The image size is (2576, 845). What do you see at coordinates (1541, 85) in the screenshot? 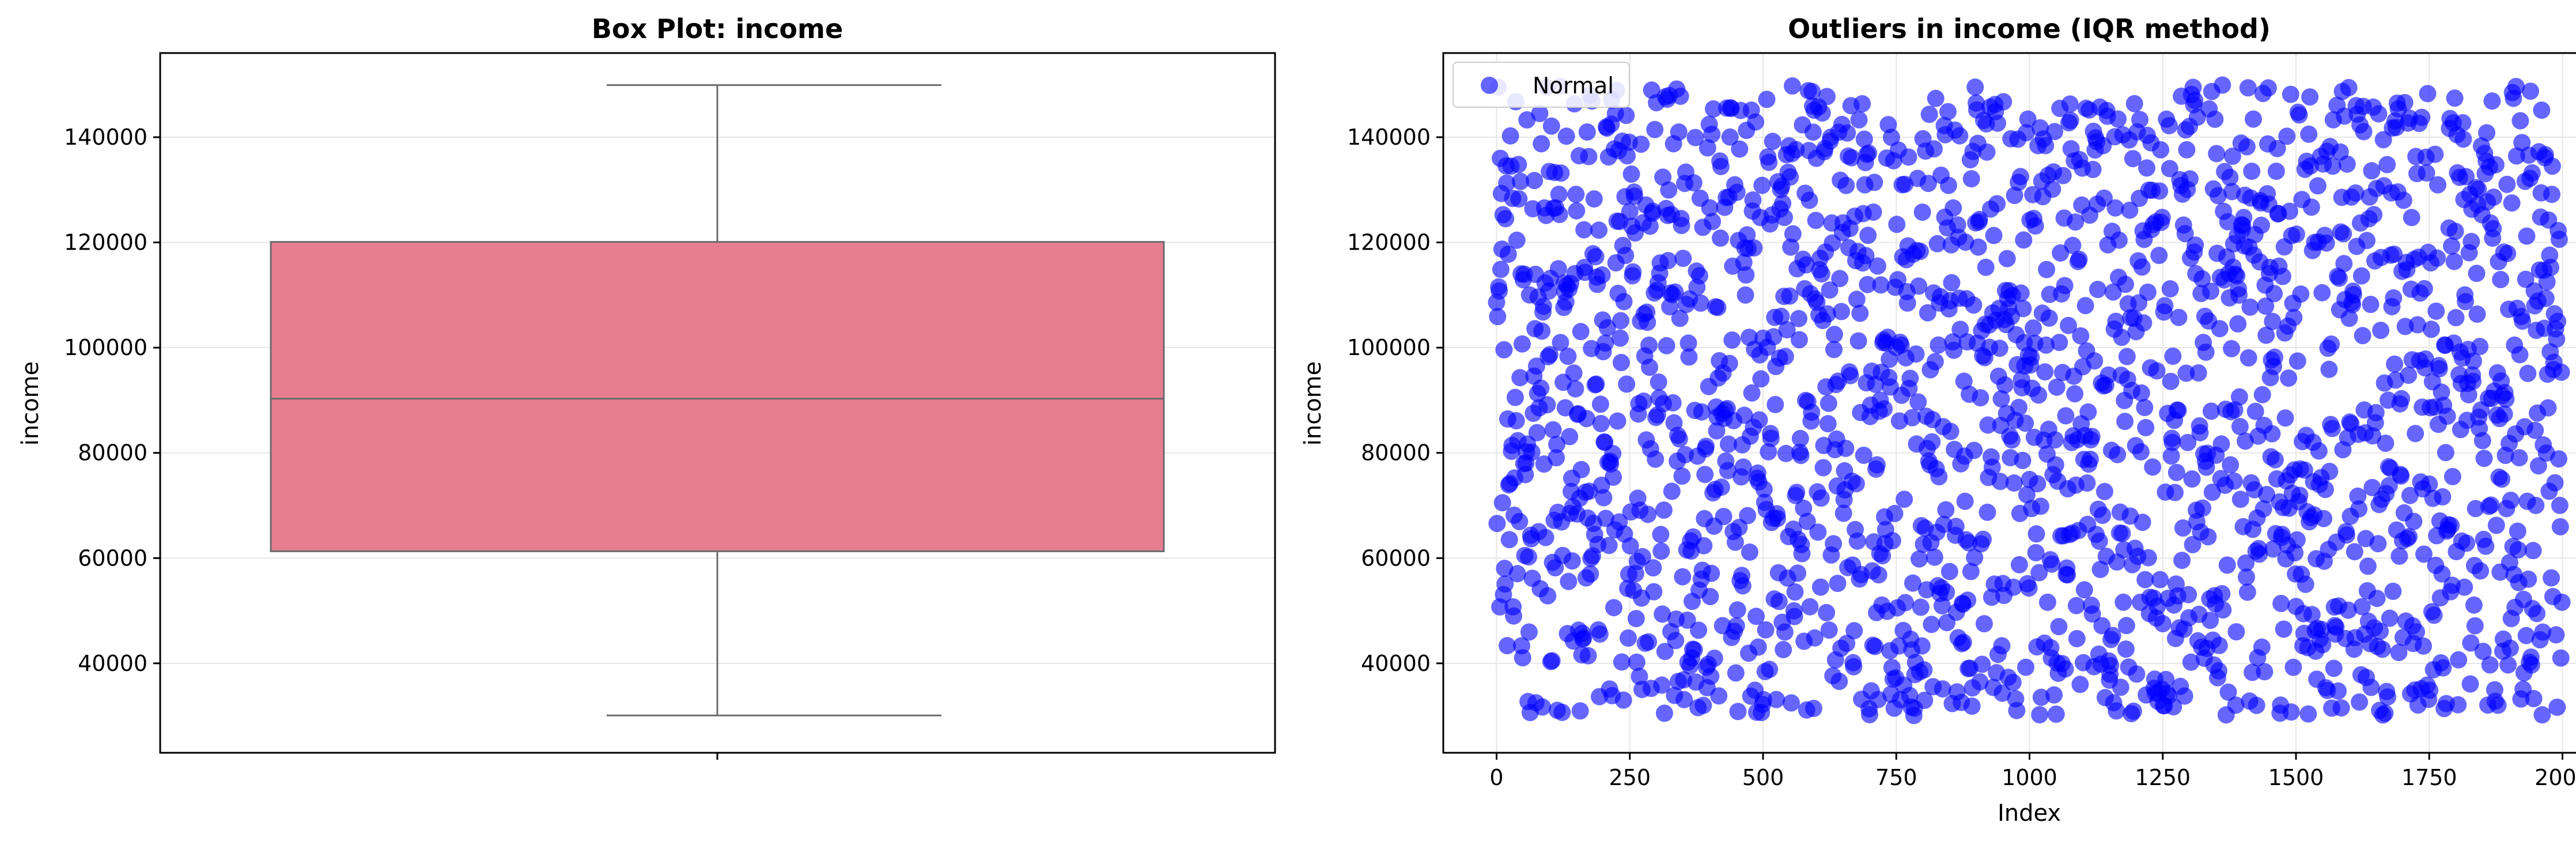
I see `legend-frame` at bounding box center [1541, 85].